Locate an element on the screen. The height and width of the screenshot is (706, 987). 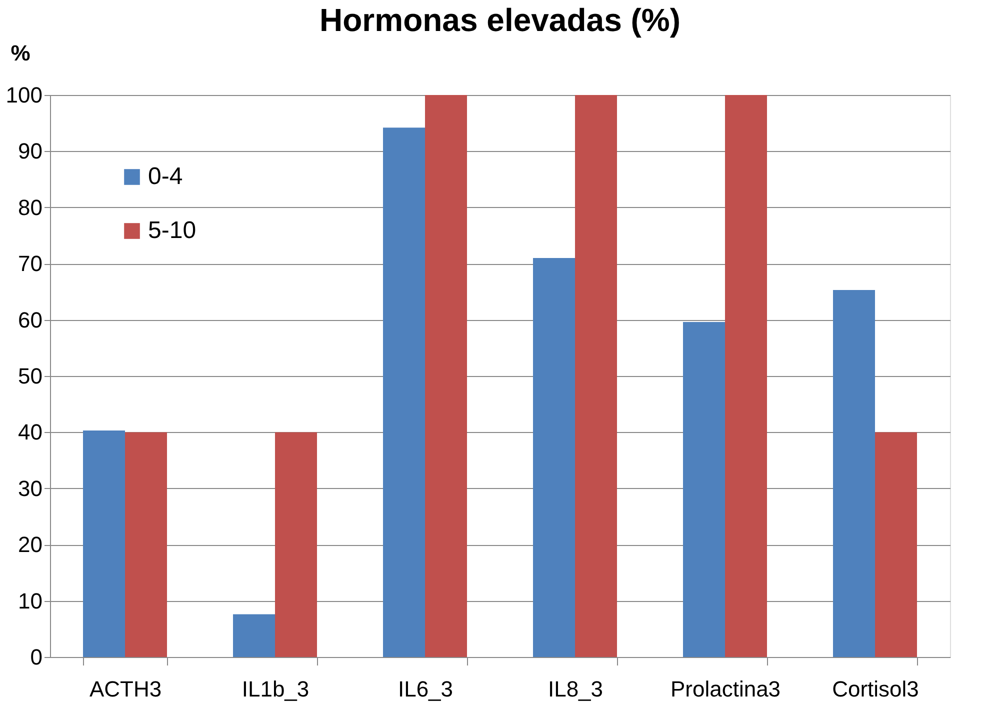
chart-title: Hormonas elevadas (%) is located at coordinates (500, 20).